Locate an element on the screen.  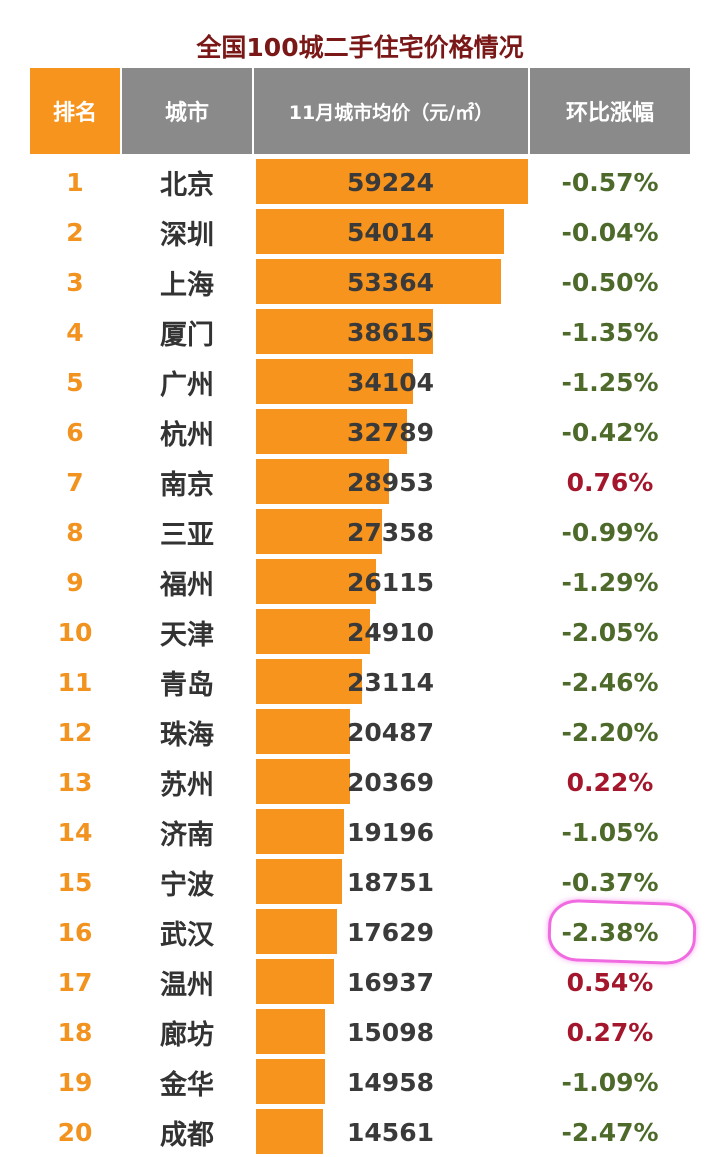
change: -1.35% is located at coordinates (610, 332).